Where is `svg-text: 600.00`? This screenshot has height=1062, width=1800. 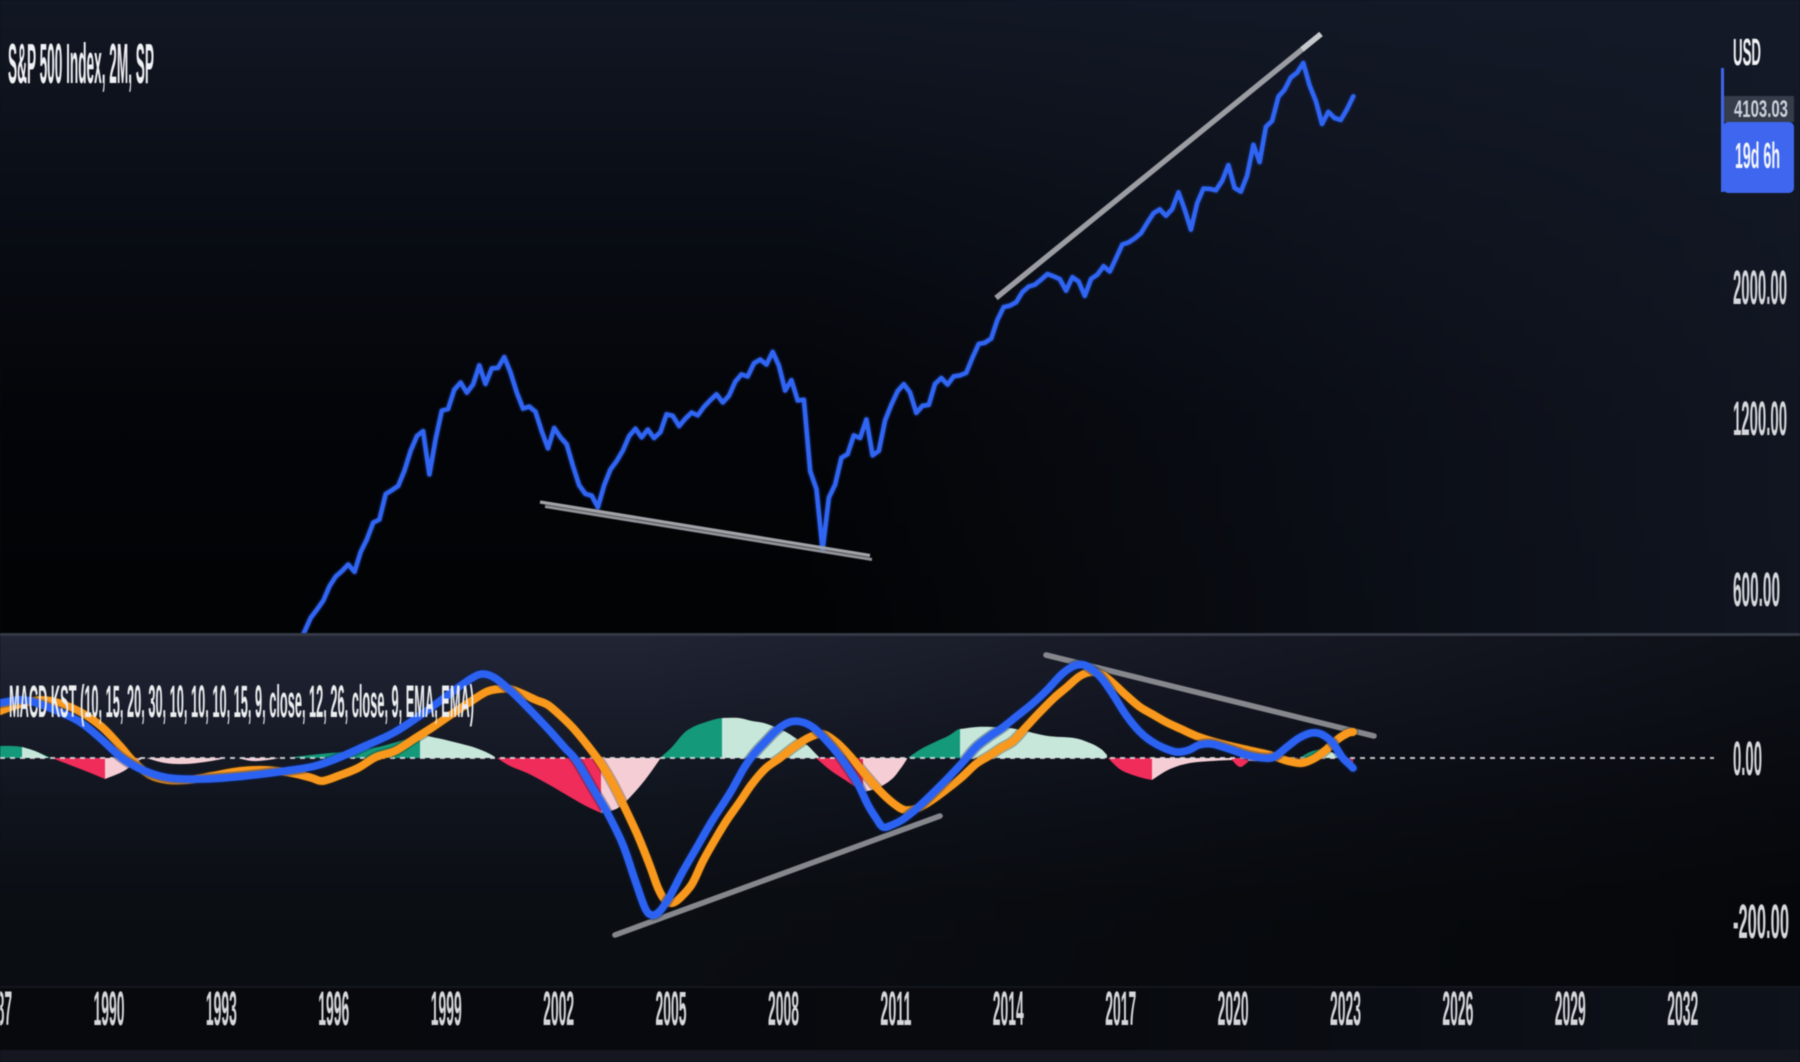 svg-text: 600.00 is located at coordinates (1756, 590).